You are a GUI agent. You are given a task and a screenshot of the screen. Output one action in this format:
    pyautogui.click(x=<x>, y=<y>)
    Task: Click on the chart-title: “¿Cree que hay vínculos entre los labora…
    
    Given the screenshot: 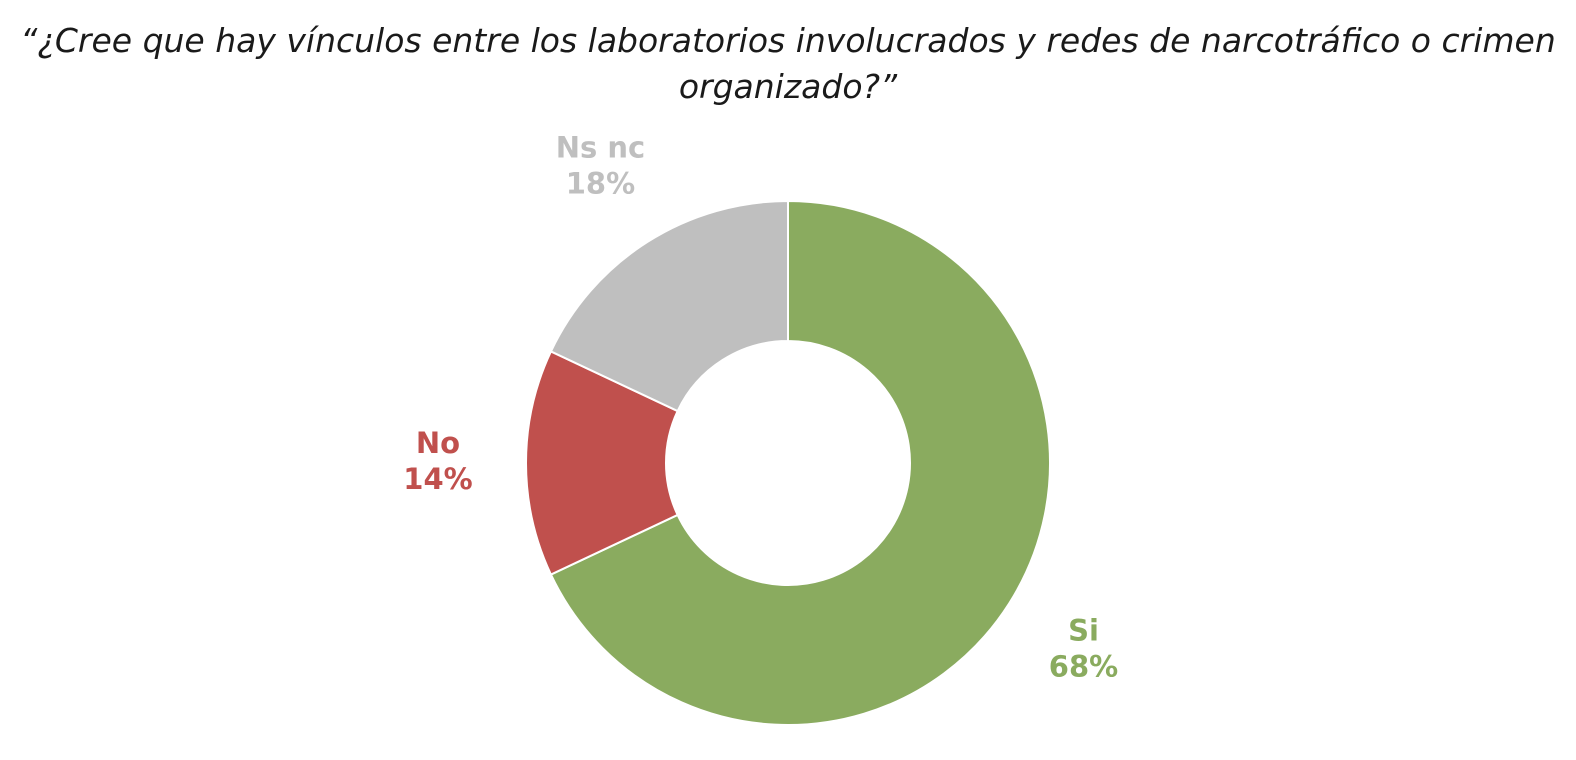 What is the action you would take?
    pyautogui.click(x=788, y=63)
    